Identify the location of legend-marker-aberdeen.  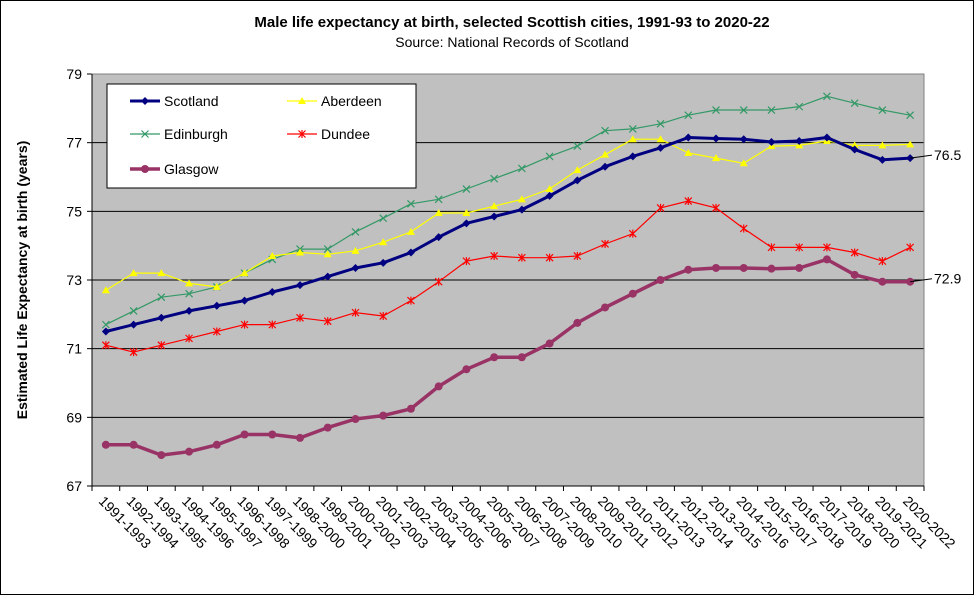
(302, 100).